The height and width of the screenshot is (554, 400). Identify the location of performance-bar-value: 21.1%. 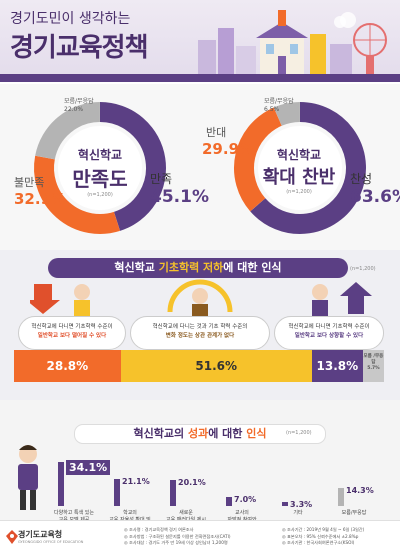
(136, 481).